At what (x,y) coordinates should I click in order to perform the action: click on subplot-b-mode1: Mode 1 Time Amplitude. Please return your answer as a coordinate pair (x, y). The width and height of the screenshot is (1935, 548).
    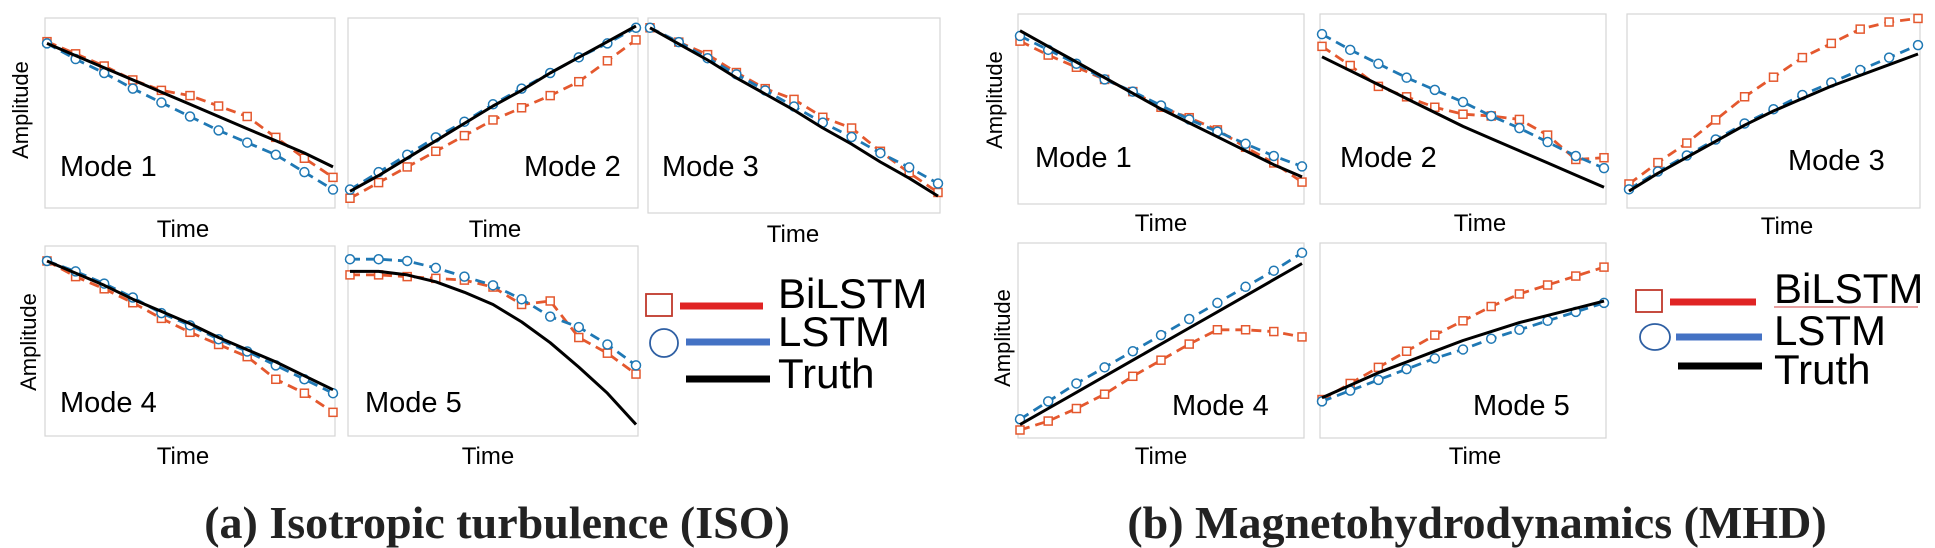
    Looking at the image, I should click on (1145, 125).